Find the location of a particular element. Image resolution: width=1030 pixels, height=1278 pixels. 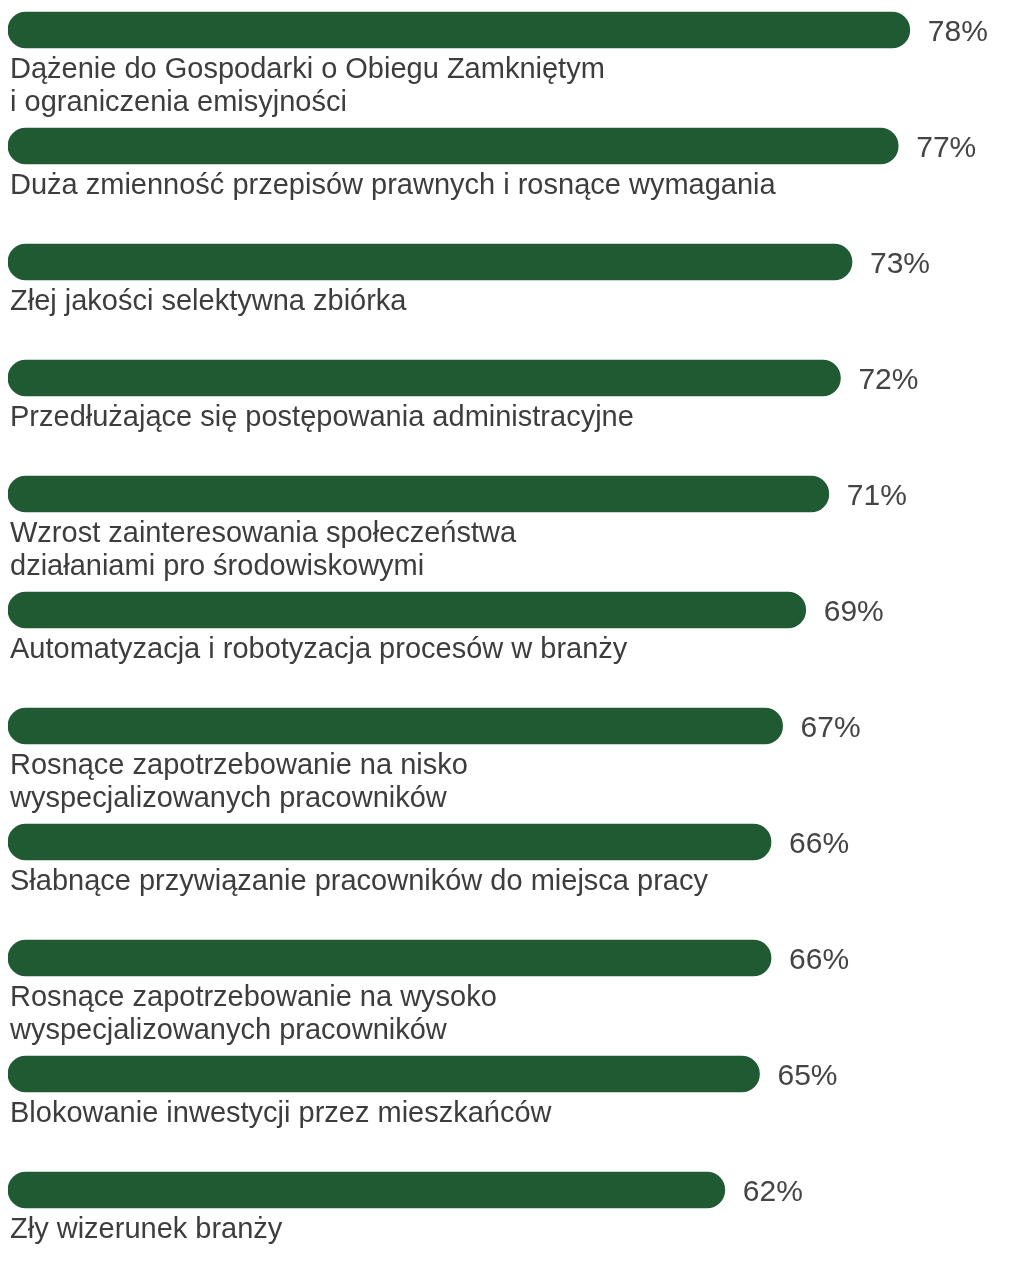

y-tick-label: Automatyzacja i robotyzacja procesów w branży is located at coordinates (319, 648).